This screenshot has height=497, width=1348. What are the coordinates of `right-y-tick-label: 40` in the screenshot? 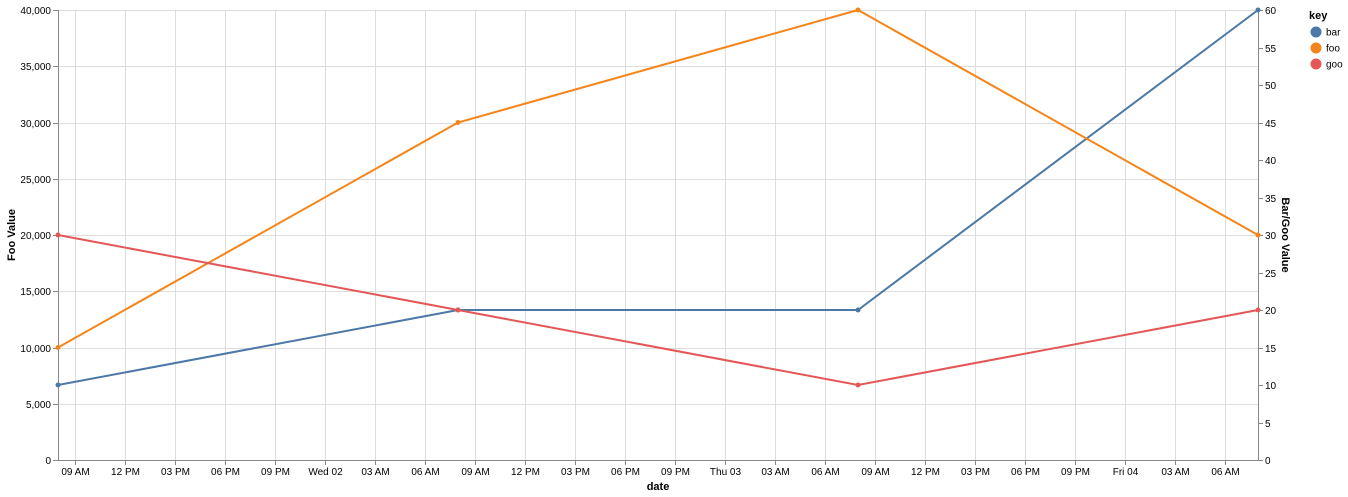 It's located at (1271, 161).